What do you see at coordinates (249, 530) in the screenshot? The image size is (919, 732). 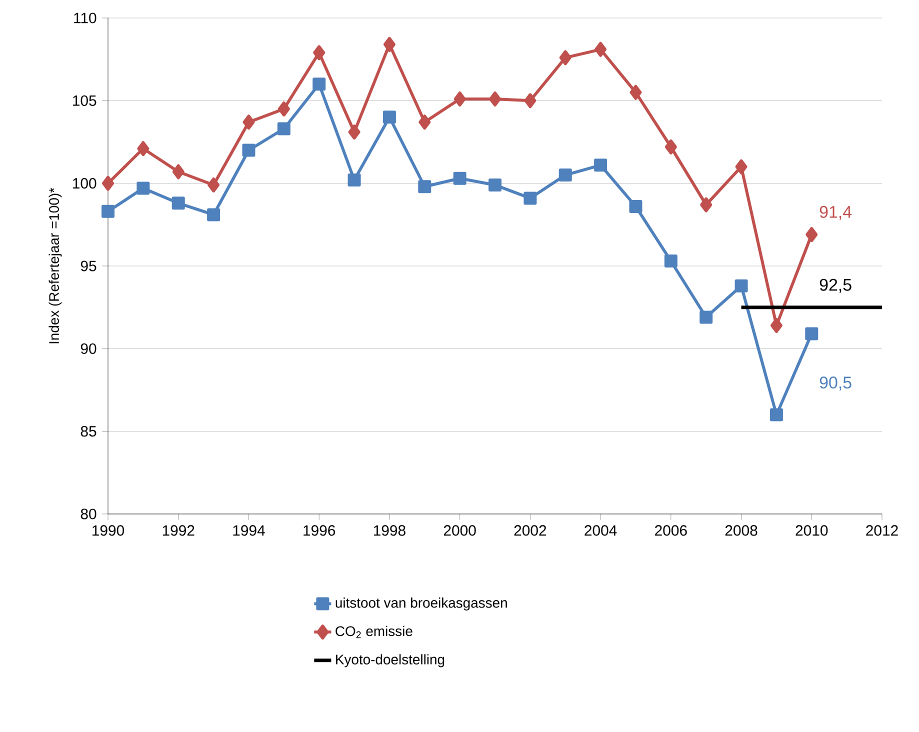 I see `x-tick-label: 1994` at bounding box center [249, 530].